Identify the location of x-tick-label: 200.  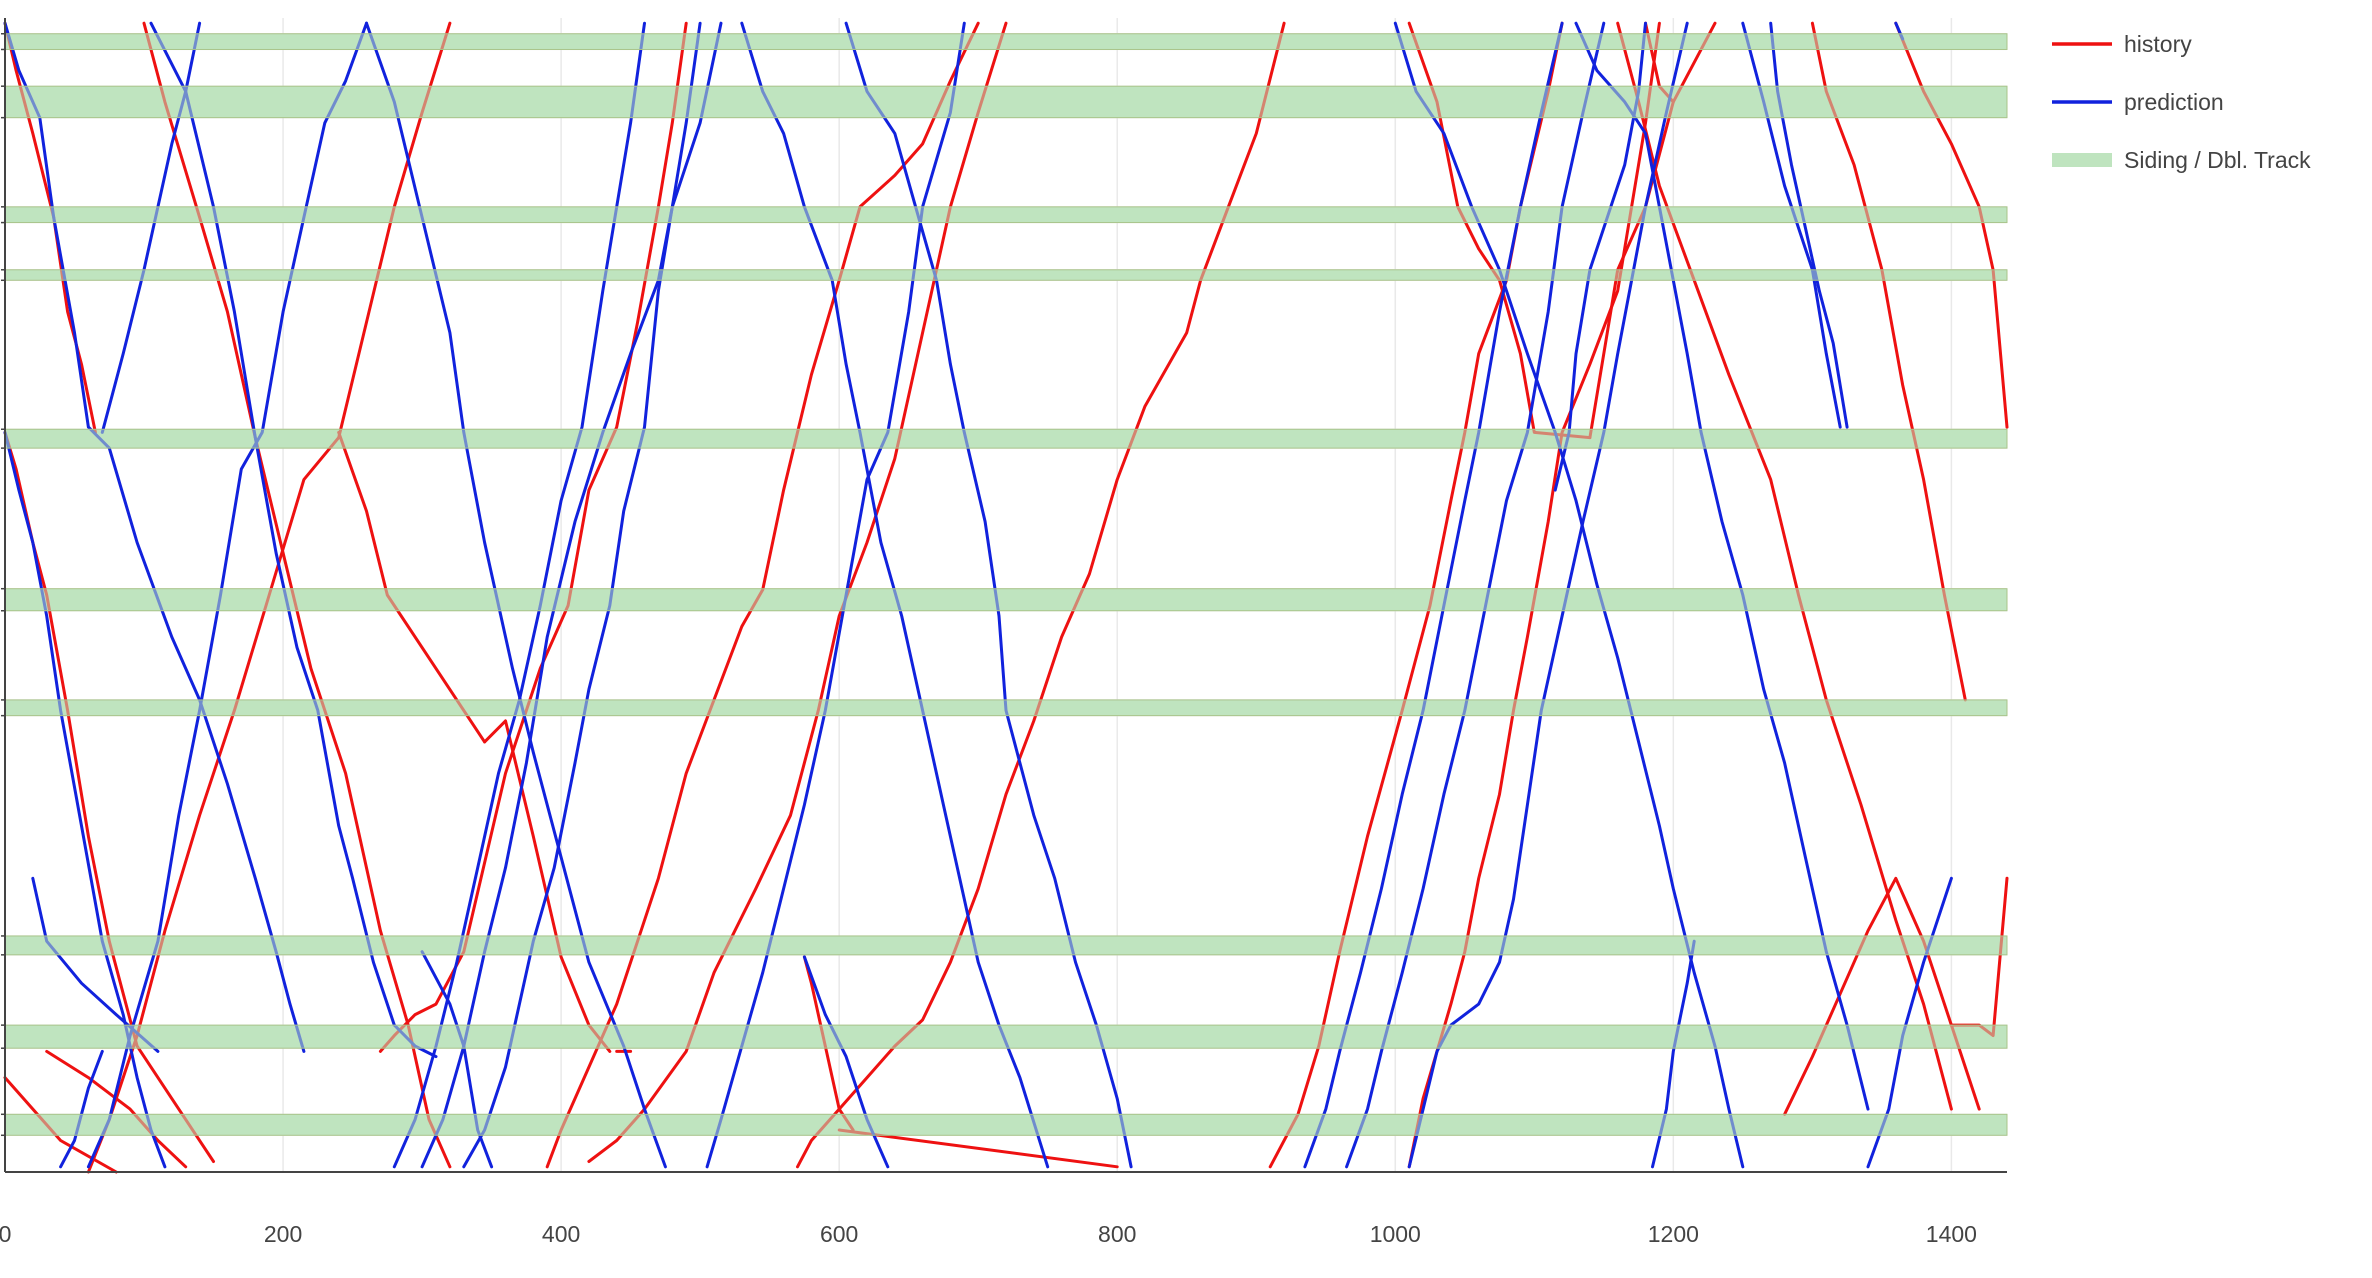
(283, 1234).